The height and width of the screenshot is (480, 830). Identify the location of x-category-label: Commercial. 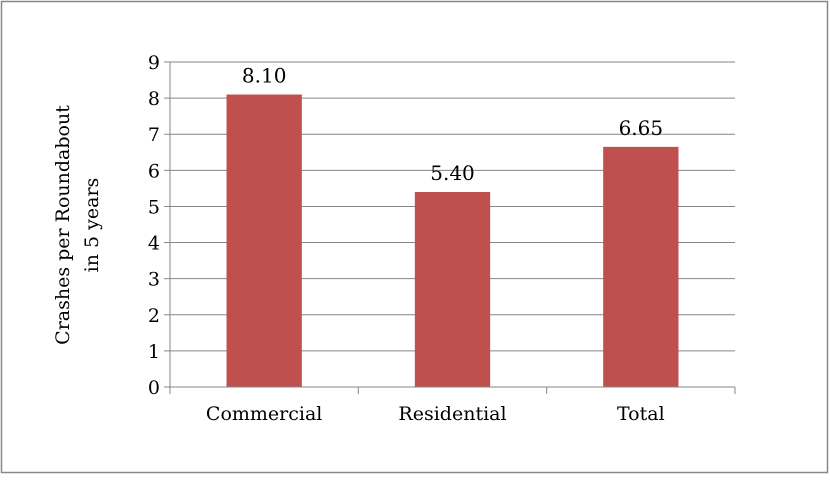
(264, 414).